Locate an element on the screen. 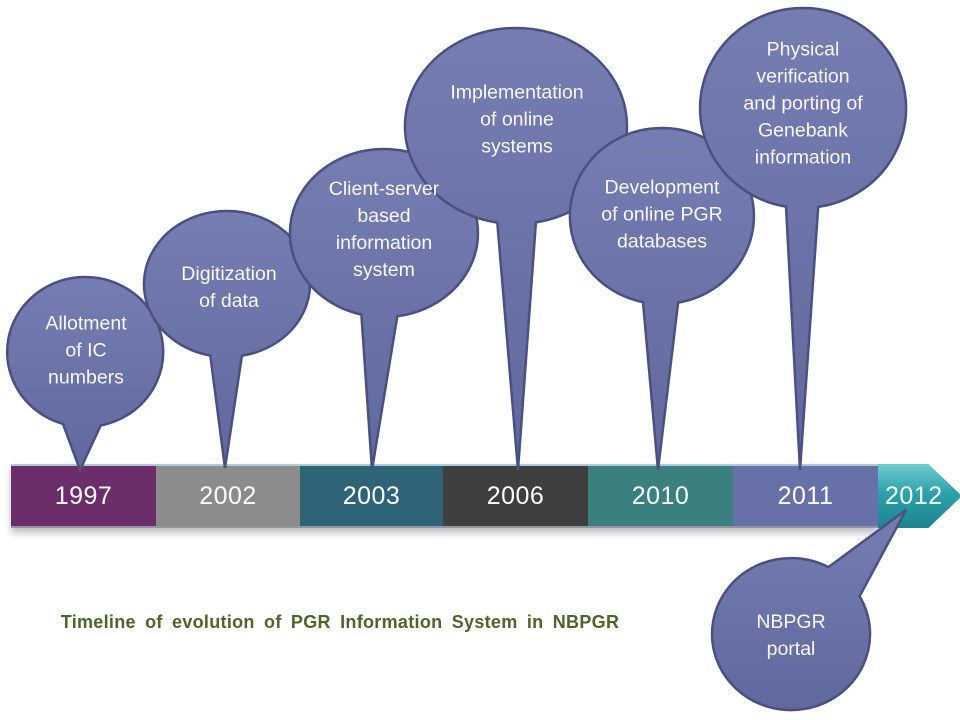 The width and height of the screenshot is (960, 720). balloon-allotment-label: Allotment of IC numbers is located at coordinates (86, 350).